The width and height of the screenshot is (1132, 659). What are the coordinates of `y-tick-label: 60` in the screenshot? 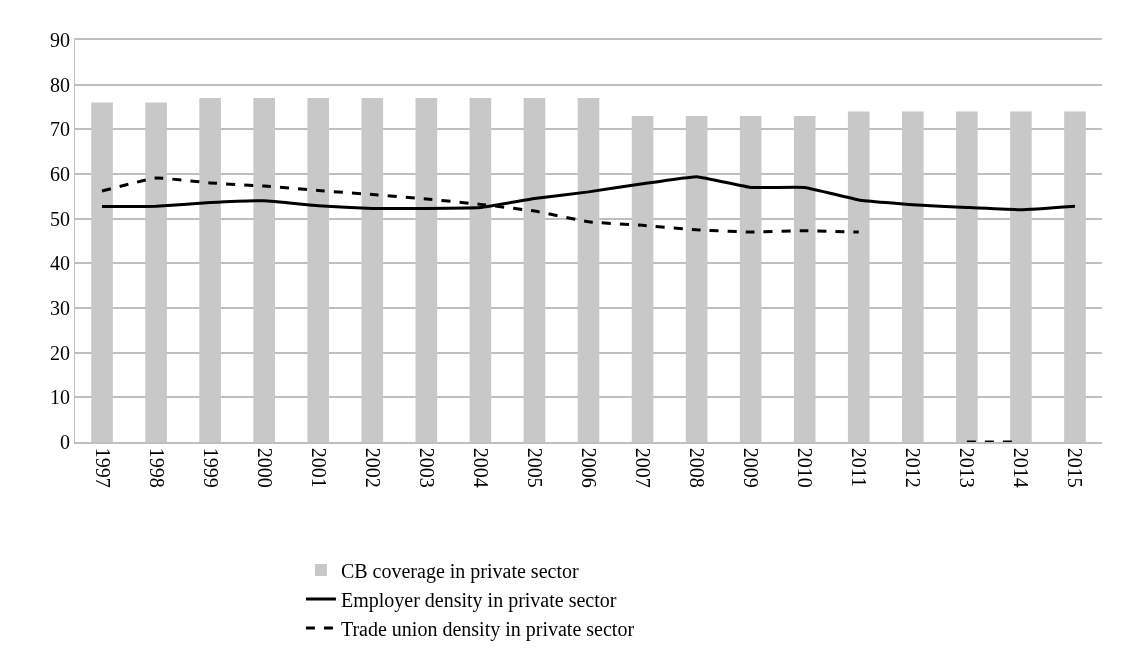 It's located at (60, 174).